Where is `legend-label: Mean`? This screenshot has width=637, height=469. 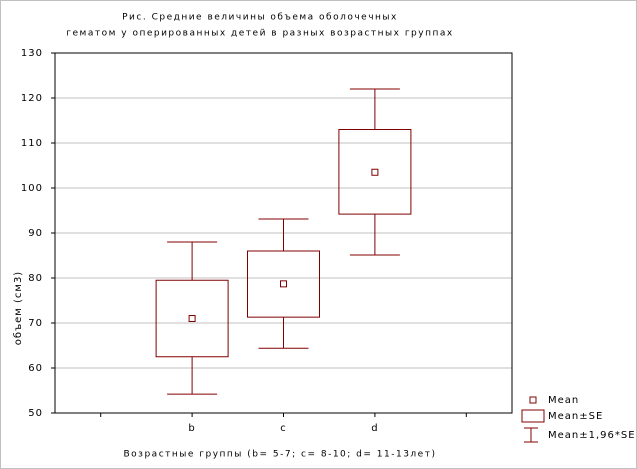
legend-label: Mean is located at coordinates (563, 400).